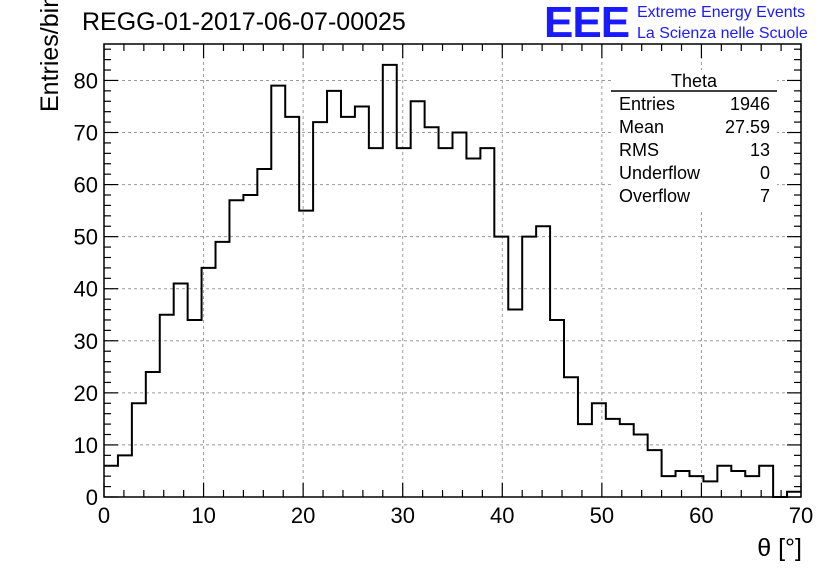  What do you see at coordinates (86, 289) in the screenshot?
I see `y-tick-label: 40` at bounding box center [86, 289].